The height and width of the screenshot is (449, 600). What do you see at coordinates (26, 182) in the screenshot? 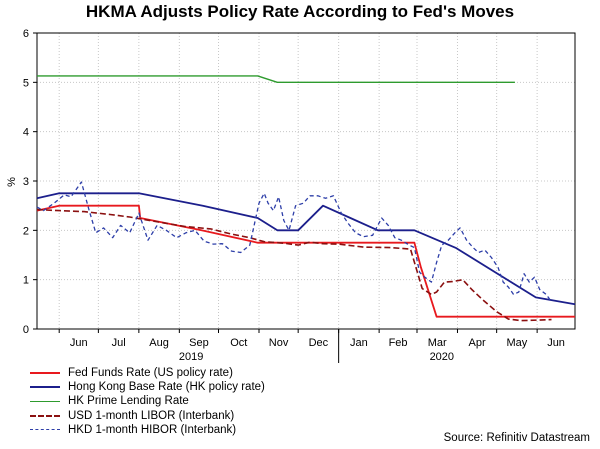
I see `y-tick-label: 3` at bounding box center [26, 182].